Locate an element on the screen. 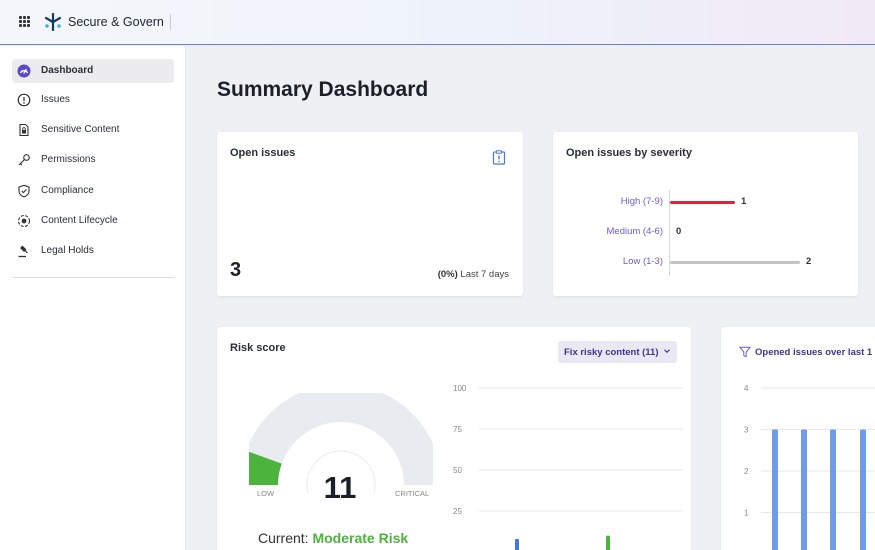  speedometer-icon is located at coordinates (24, 71).